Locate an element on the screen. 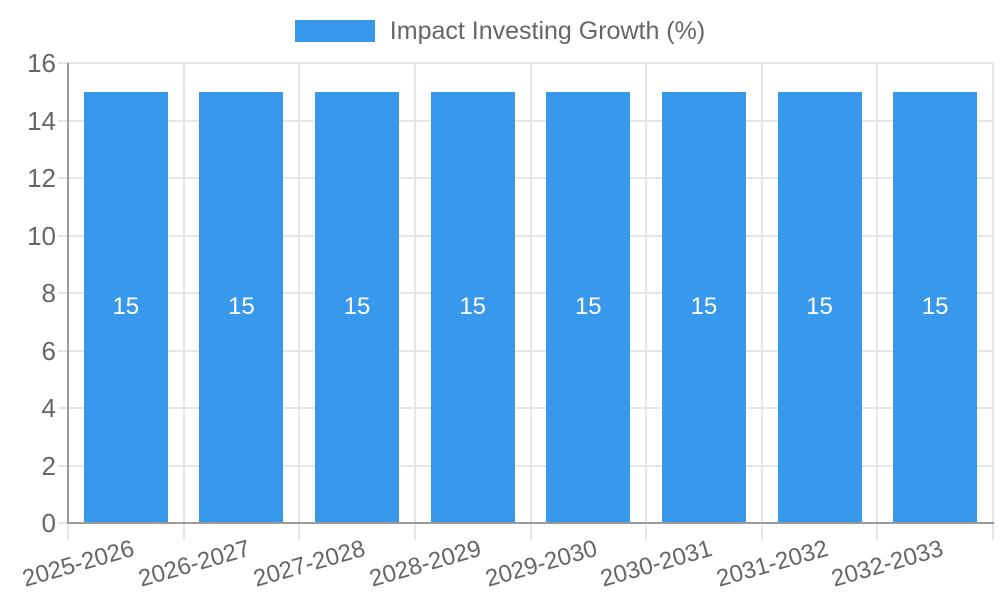  y-axis-tick-label: 8 is located at coordinates (48, 293).